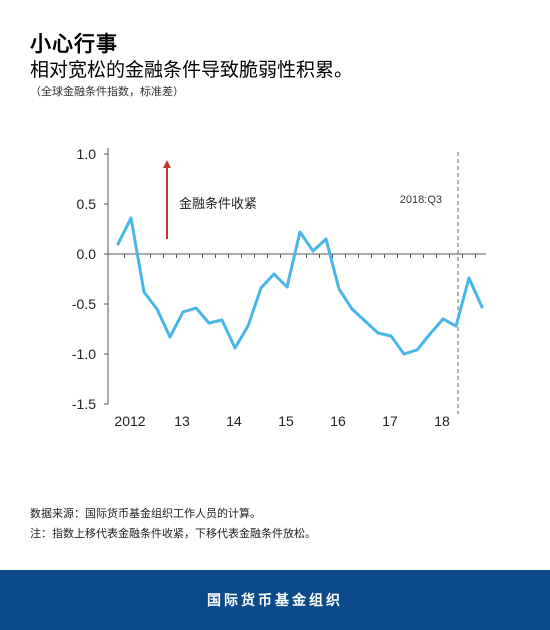  What do you see at coordinates (218, 204) in the screenshot?
I see `tightening-arrow-label: 金融条件收紧` at bounding box center [218, 204].